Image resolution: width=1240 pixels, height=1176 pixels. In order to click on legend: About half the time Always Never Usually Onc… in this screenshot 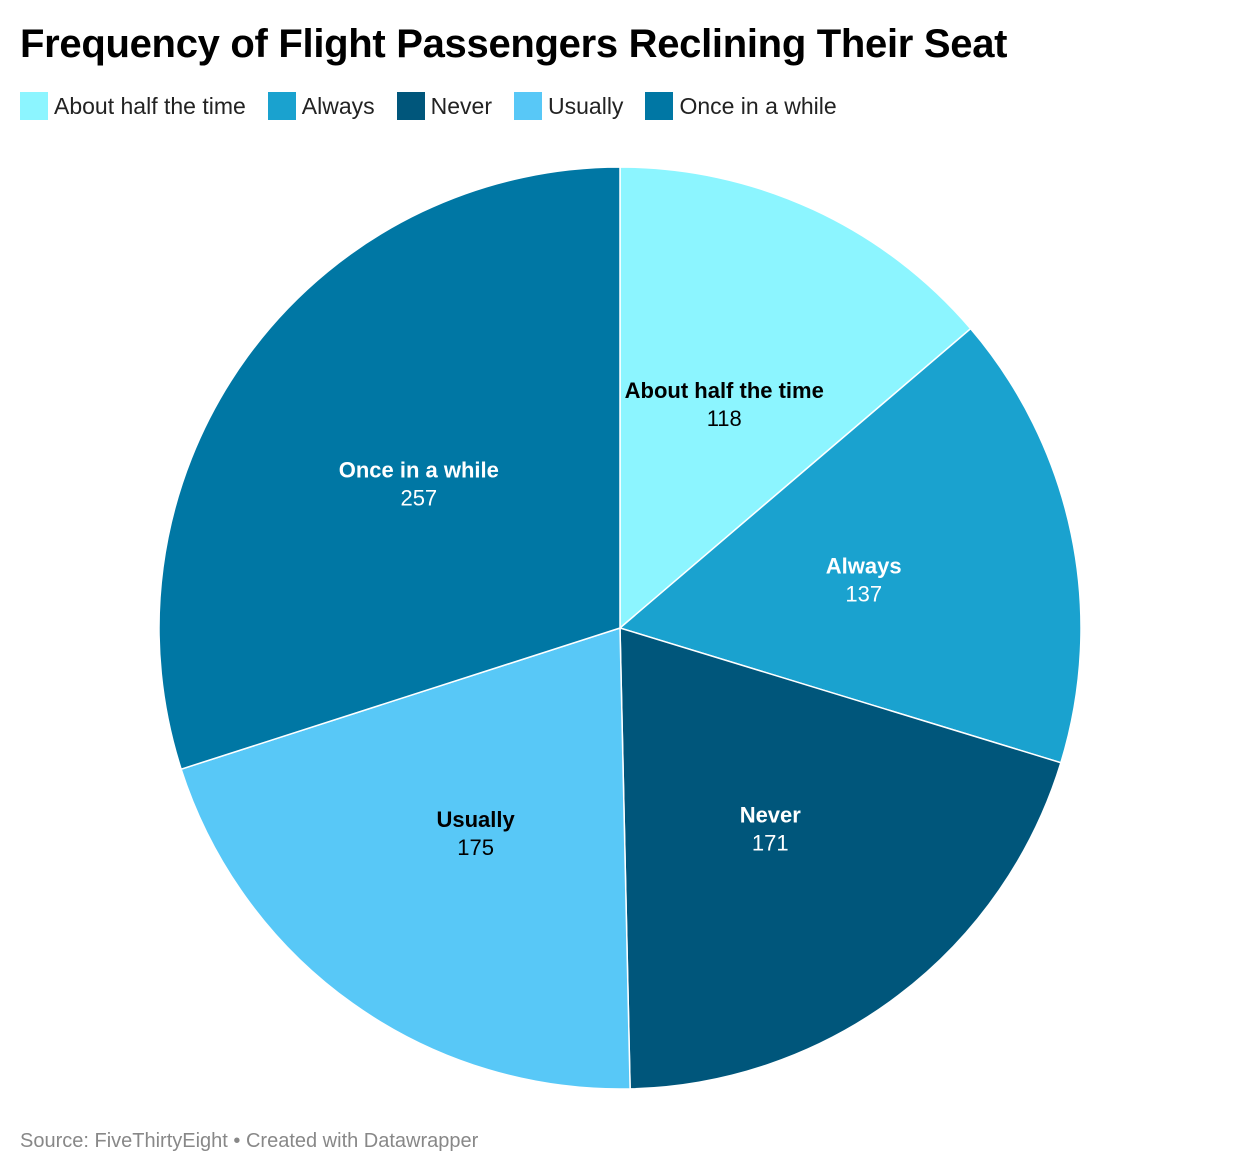, I will do `click(439, 106)`.